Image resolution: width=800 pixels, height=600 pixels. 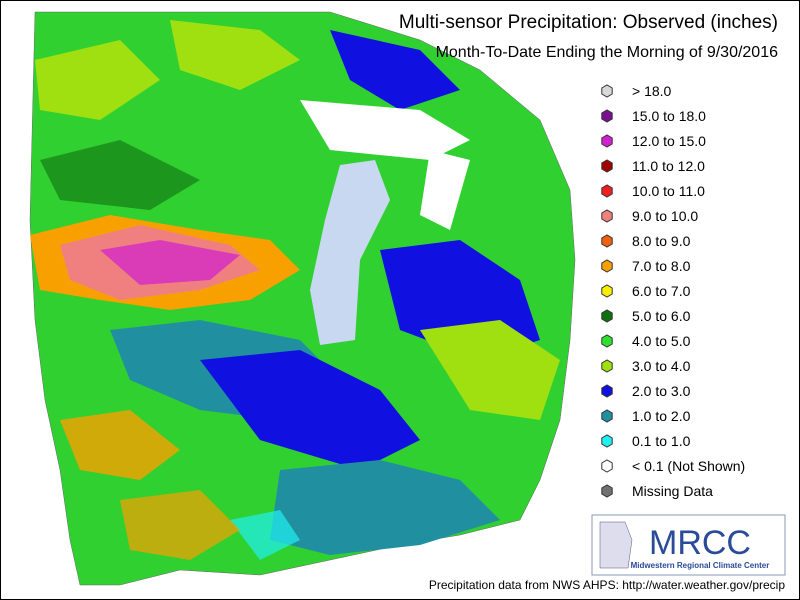 I want to click on legend-label: < 0.1 (Not Shown), so click(x=688, y=466).